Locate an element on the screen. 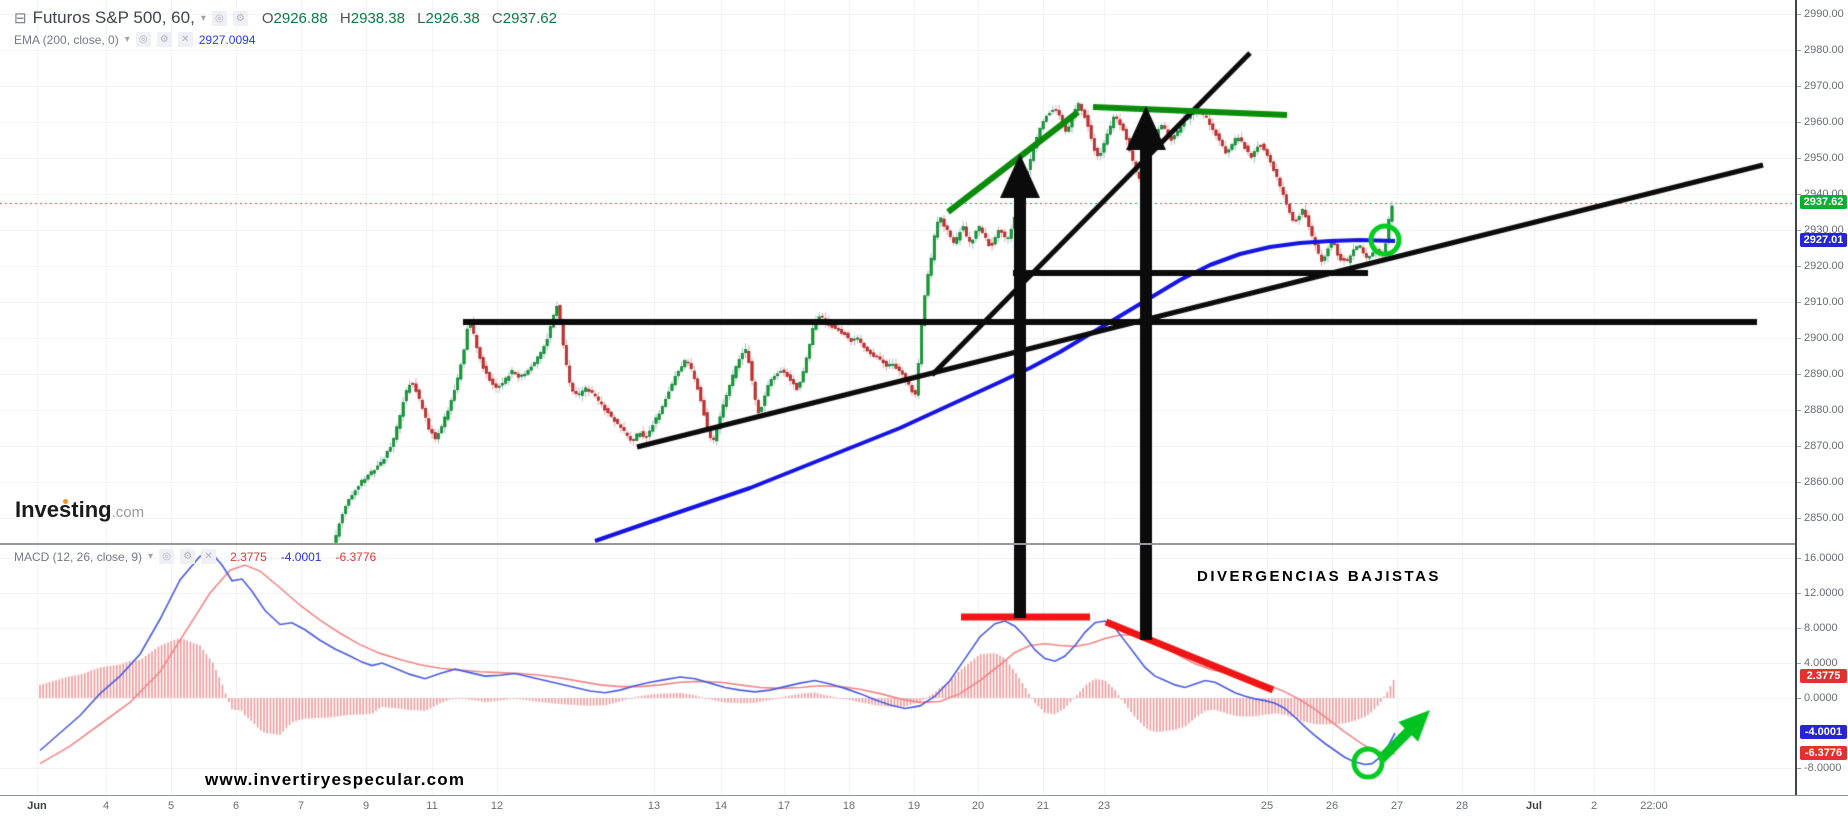 This screenshot has width=1848, height=818. time-tick-label: 21 is located at coordinates (1043, 806).